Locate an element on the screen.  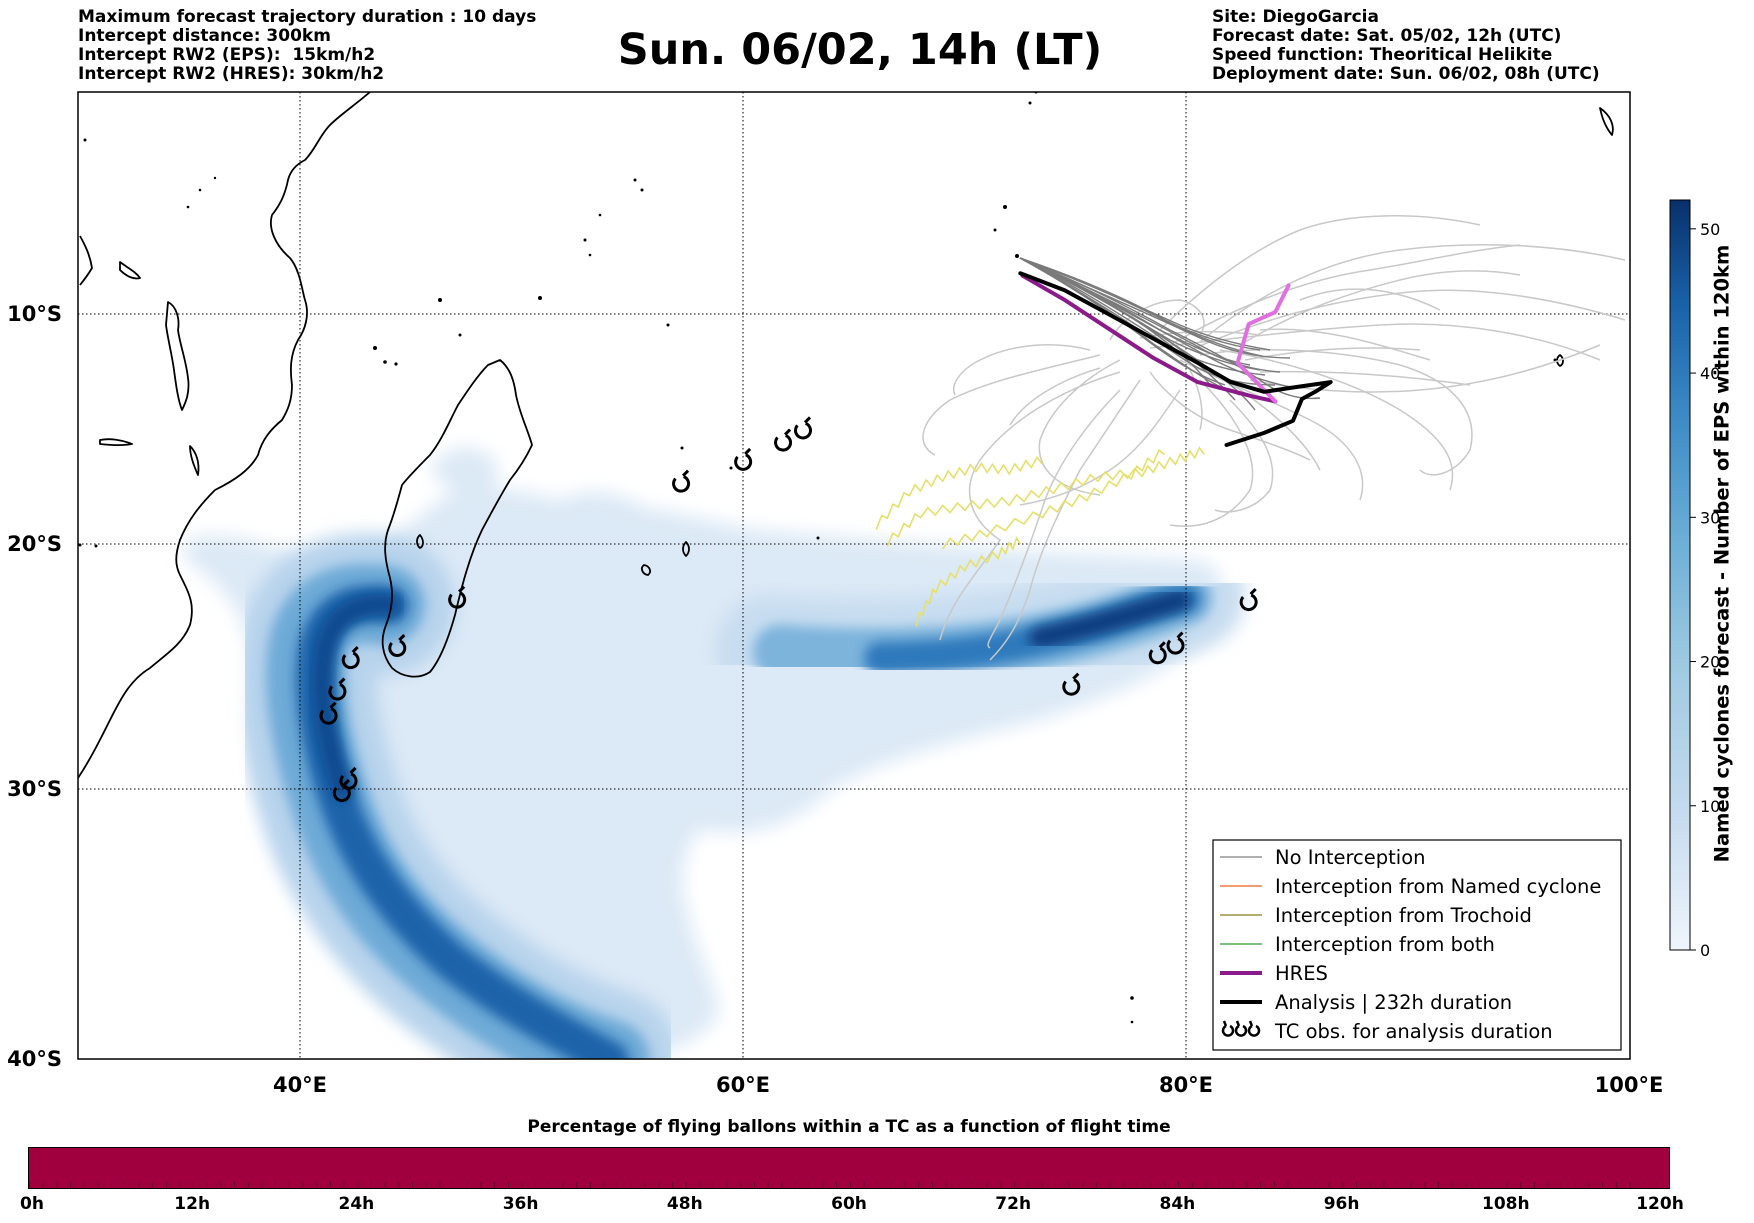
legend-item: HRES is located at coordinates (1274, 973).